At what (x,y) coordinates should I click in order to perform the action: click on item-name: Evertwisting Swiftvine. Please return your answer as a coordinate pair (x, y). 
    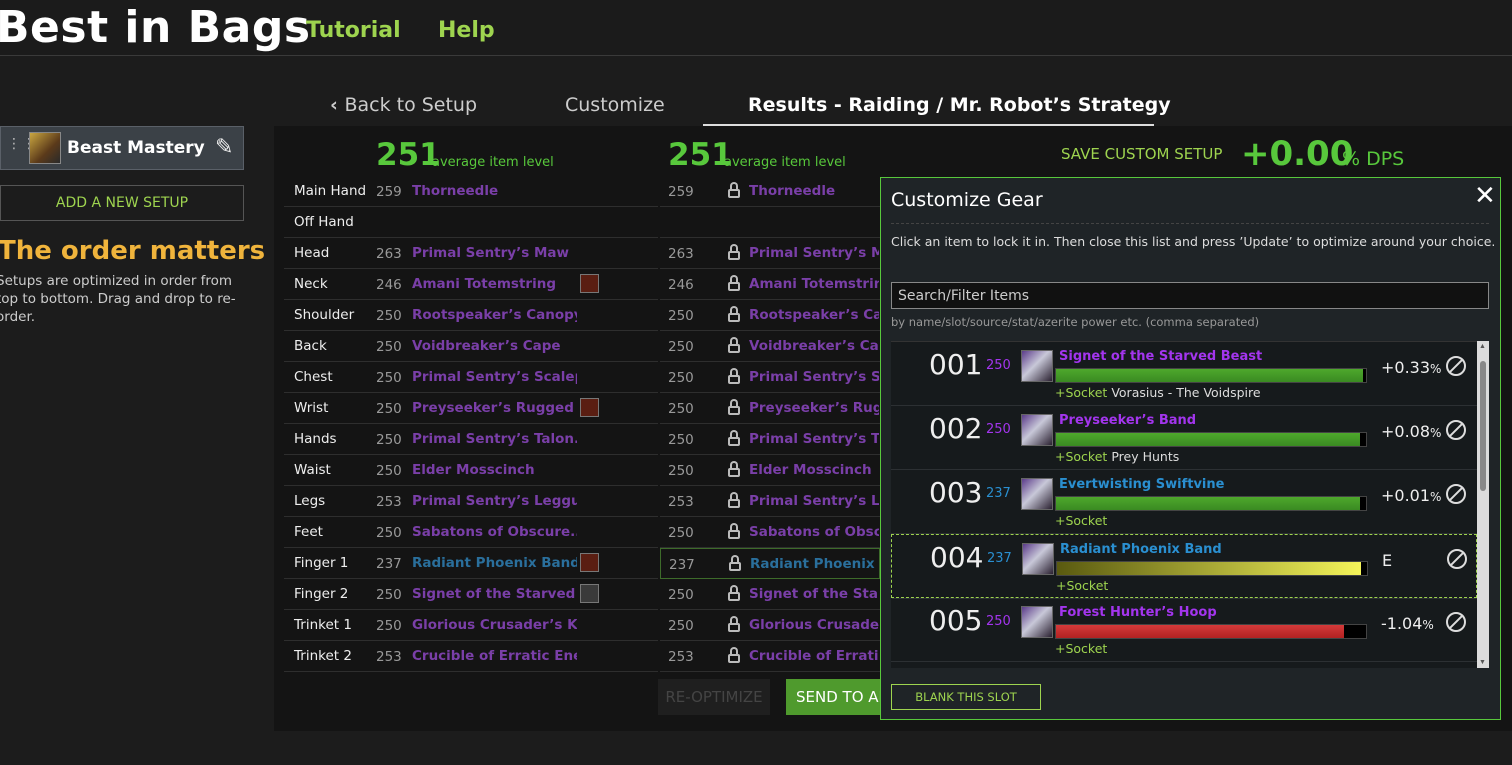
    Looking at the image, I should click on (1142, 484).